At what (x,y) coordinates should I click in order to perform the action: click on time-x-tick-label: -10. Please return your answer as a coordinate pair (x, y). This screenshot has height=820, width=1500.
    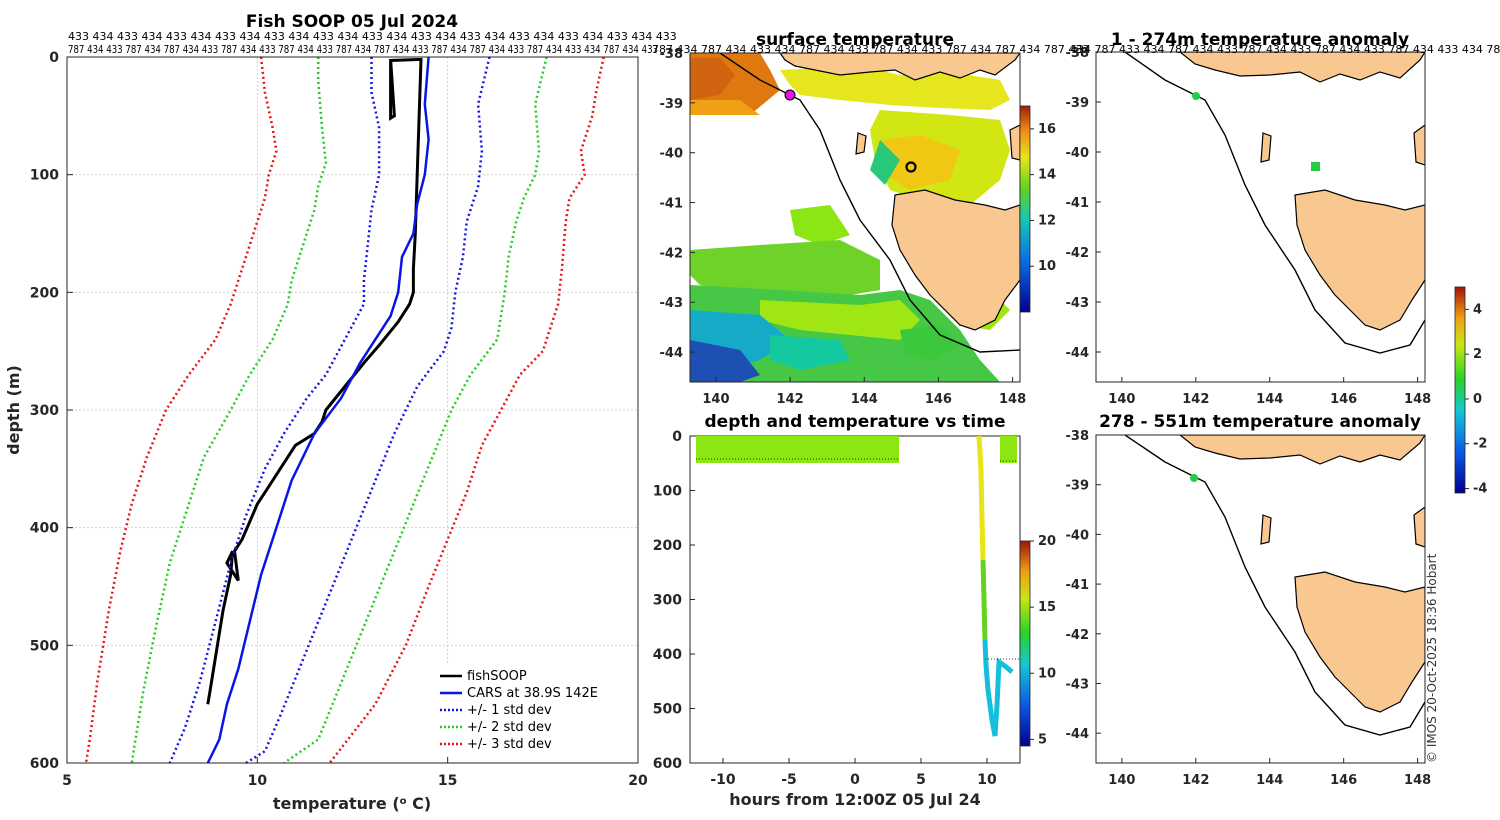
    Looking at the image, I should click on (723, 780).